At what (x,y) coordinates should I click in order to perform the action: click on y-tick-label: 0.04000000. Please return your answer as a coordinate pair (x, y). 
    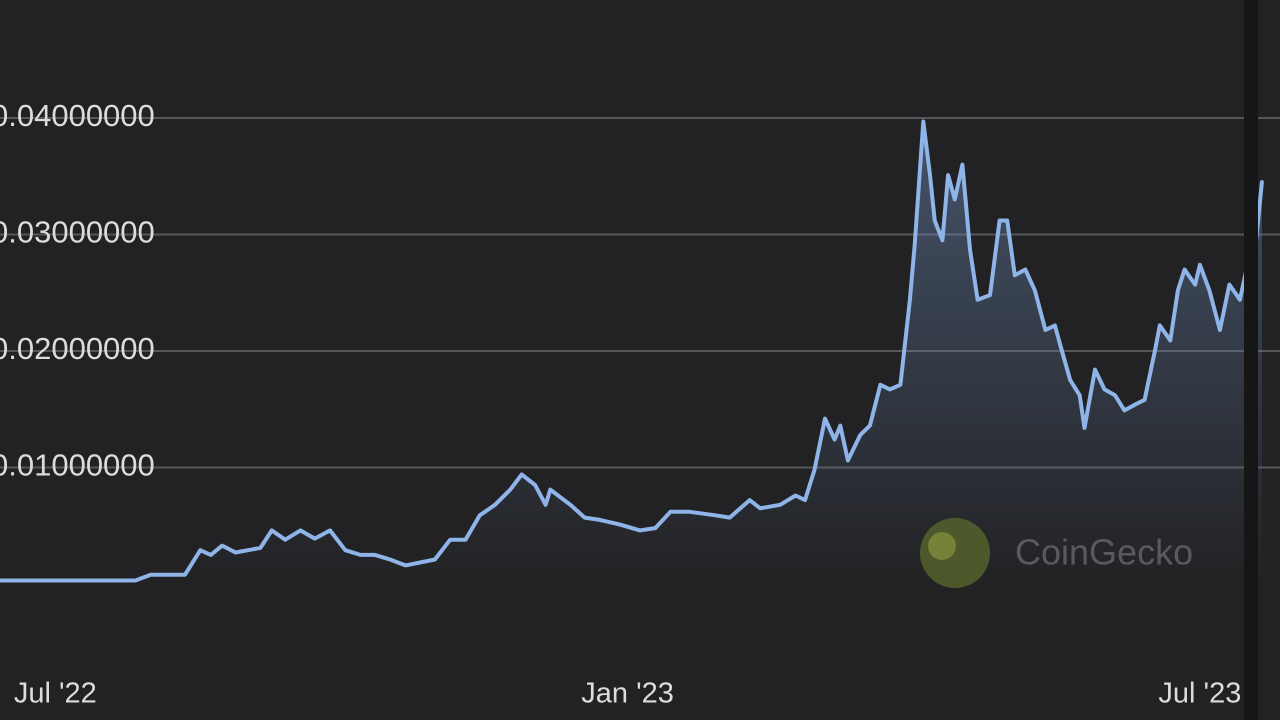
    Looking at the image, I should click on (77, 115).